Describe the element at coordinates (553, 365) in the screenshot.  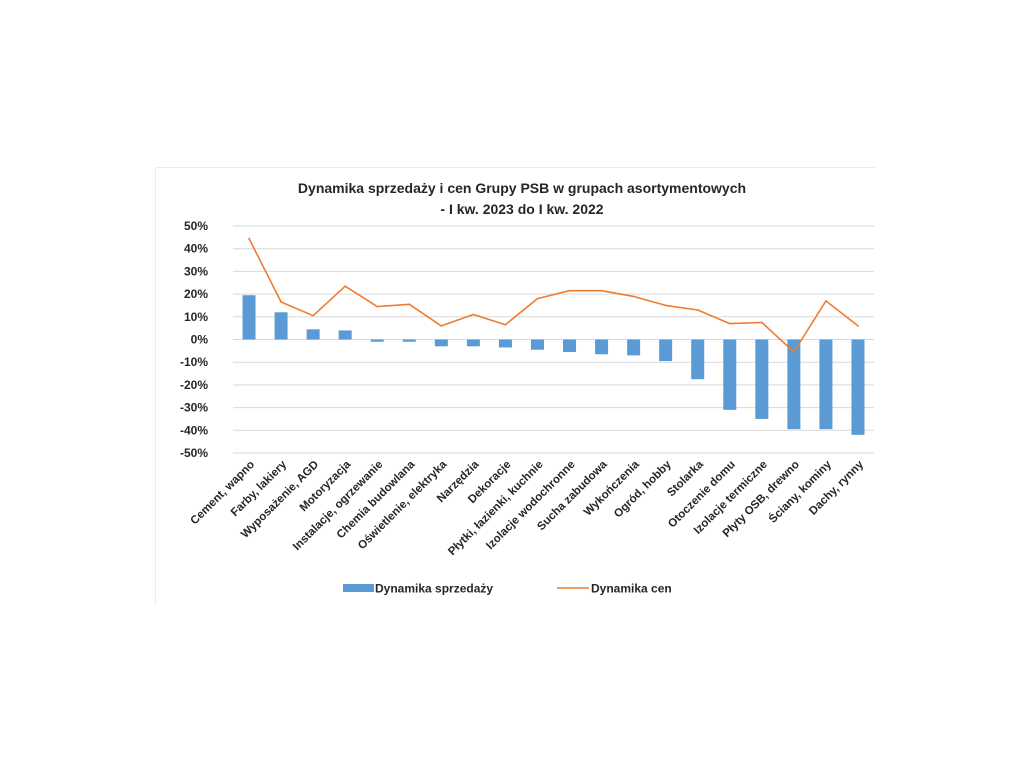
I see `bar-series` at that location.